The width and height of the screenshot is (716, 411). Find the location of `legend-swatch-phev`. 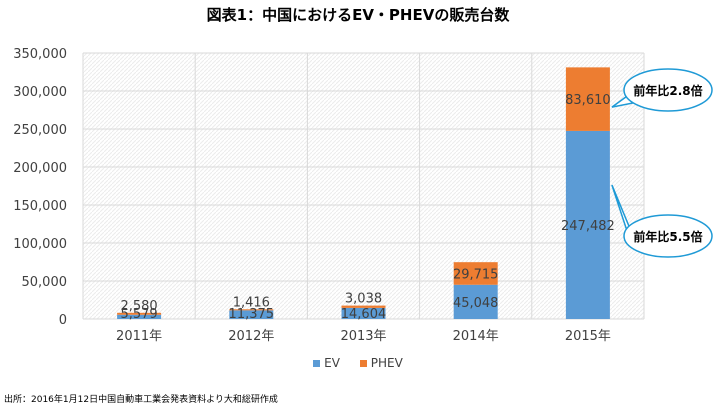

legend-swatch-phev is located at coordinates (363, 363).